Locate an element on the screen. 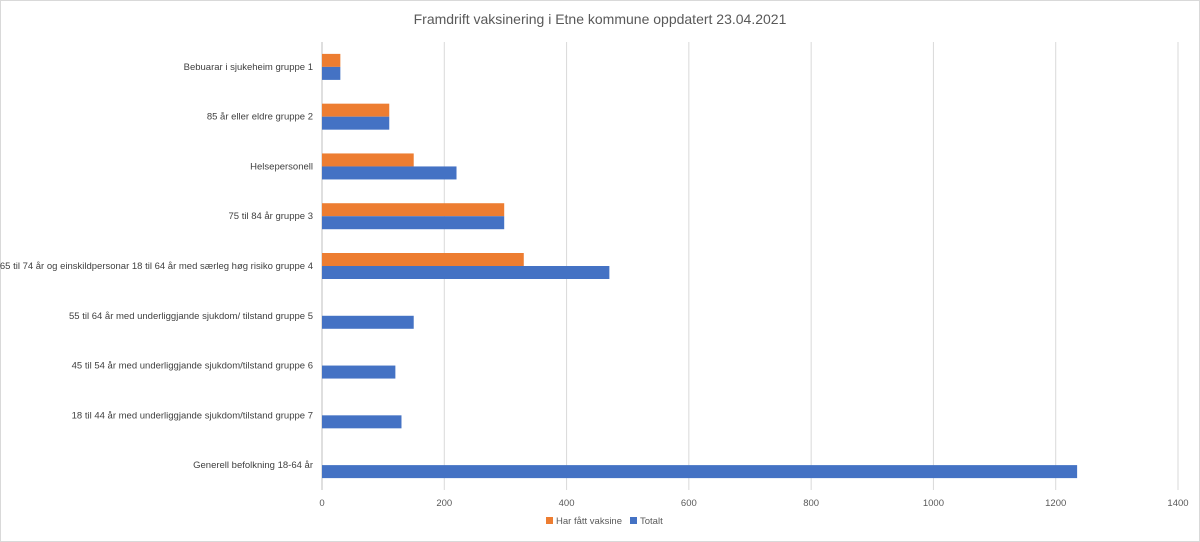 The image size is (1200, 542). category-label: 75 til 84 år gruppe 3 is located at coordinates (270, 216).